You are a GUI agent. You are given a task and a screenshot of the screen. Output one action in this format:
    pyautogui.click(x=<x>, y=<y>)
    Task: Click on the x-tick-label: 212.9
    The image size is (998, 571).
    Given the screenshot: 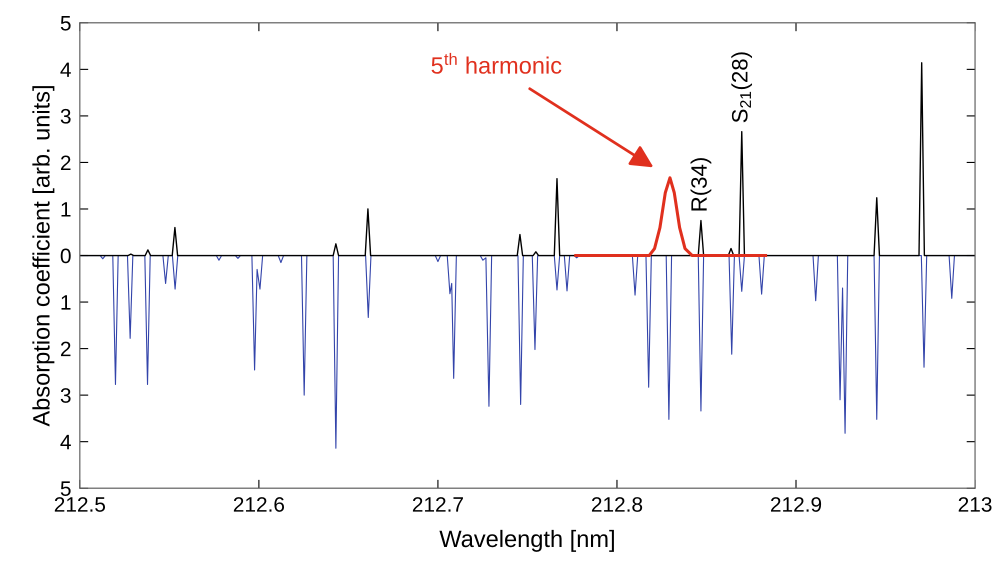 What is the action you would take?
    pyautogui.click(x=796, y=504)
    